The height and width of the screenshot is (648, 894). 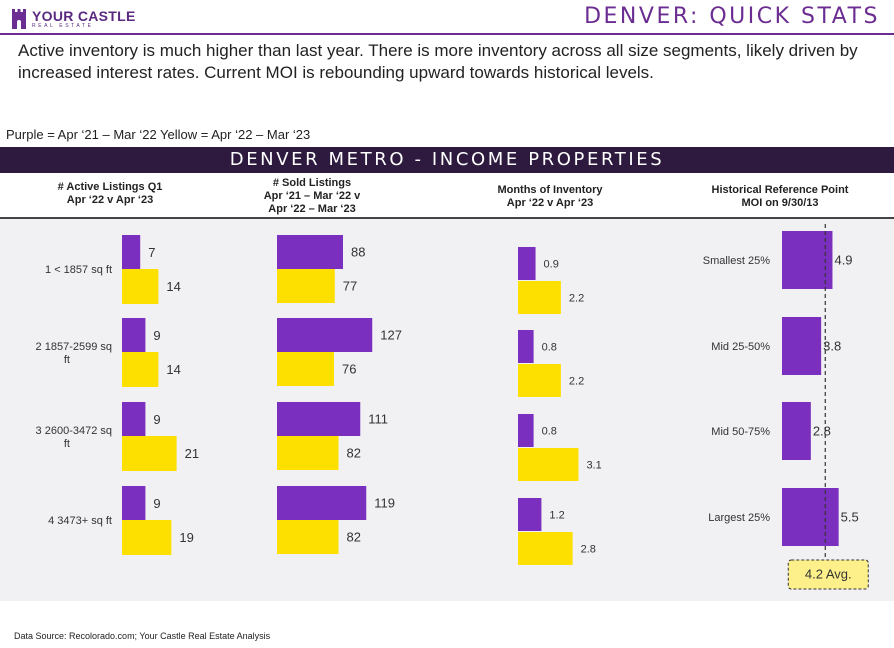 What do you see at coordinates (391, 334) in the screenshot?
I see `data-label: 127` at bounding box center [391, 334].